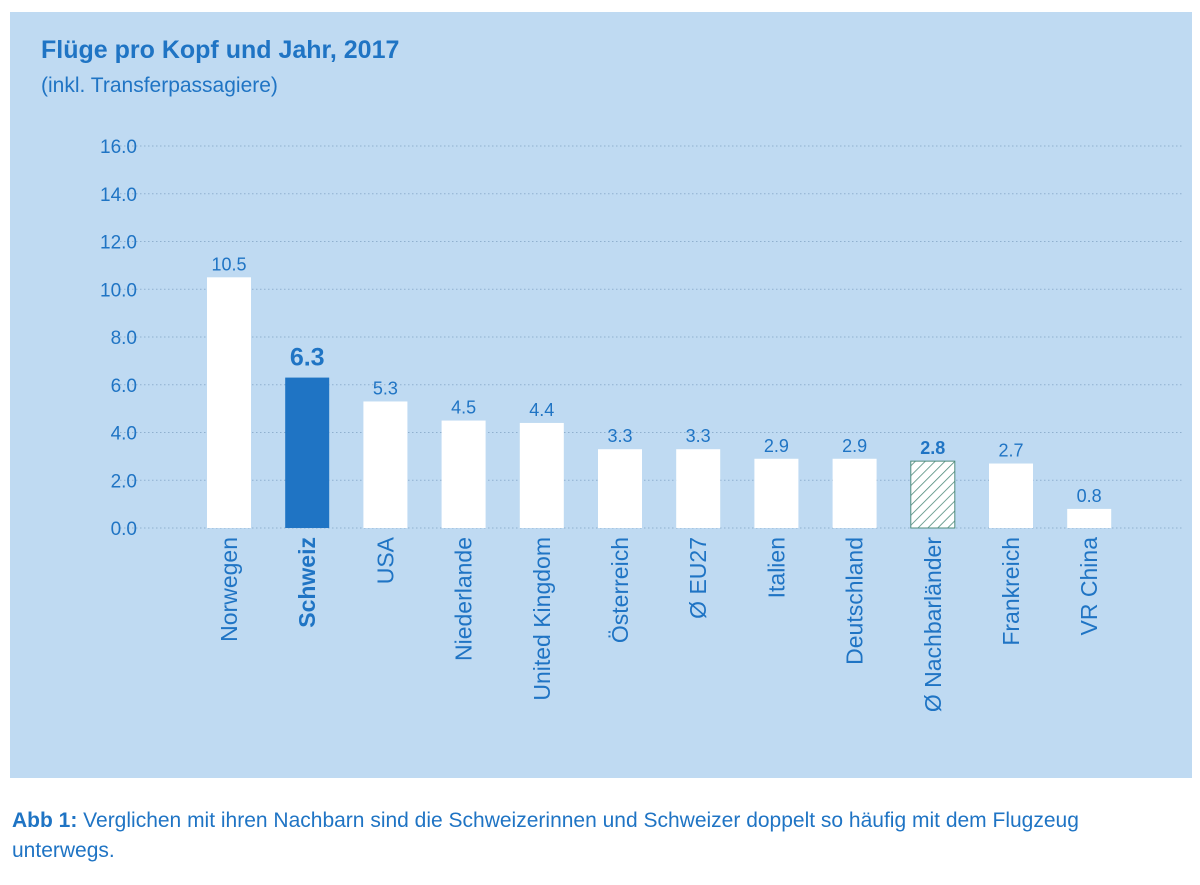 The image size is (1200, 885). Describe the element at coordinates (1011, 591) in the screenshot. I see `category-label: Frankreich` at that location.